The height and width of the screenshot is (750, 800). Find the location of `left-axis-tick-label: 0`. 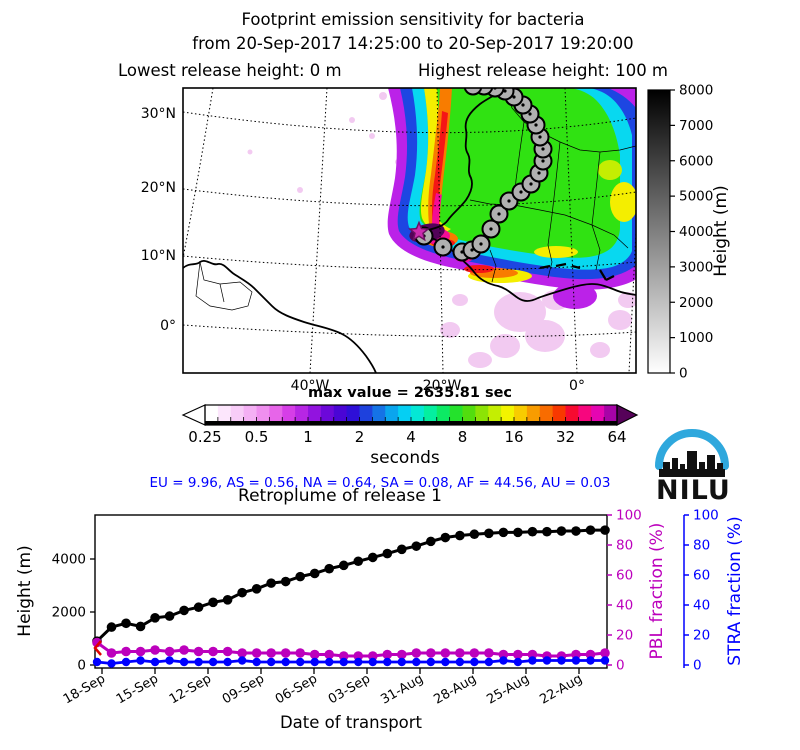

left-axis-tick-label: 0 is located at coordinates (81, 666).